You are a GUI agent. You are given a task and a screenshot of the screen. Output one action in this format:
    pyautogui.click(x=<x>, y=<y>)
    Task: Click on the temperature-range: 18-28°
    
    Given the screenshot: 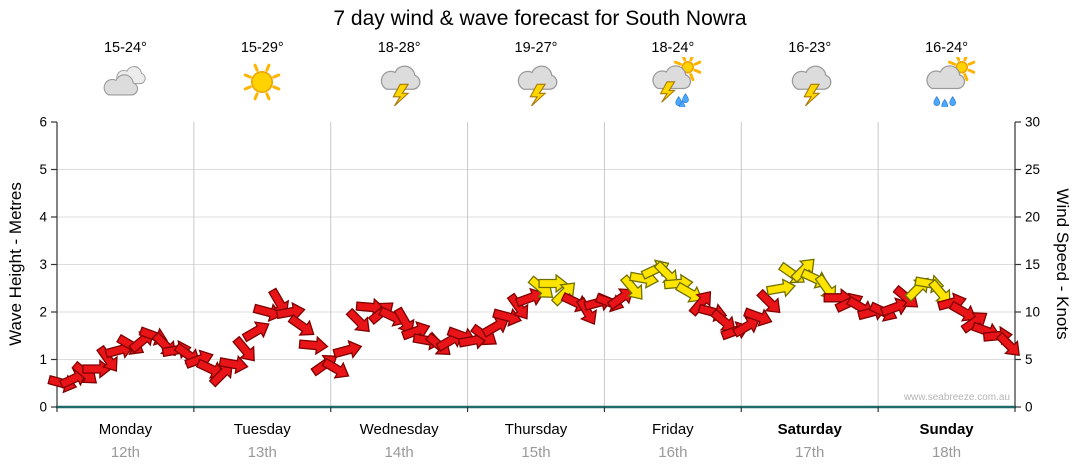 What is the action you would take?
    pyautogui.click(x=399, y=48)
    